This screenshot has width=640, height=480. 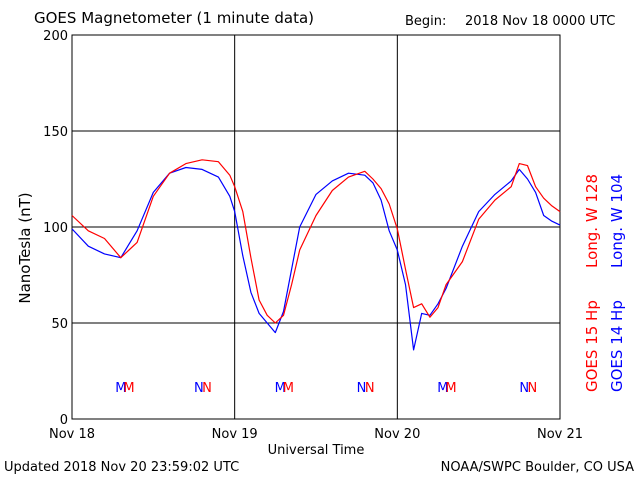 What do you see at coordinates (426, 21) in the screenshot?
I see `begin-label: Begin:` at bounding box center [426, 21].